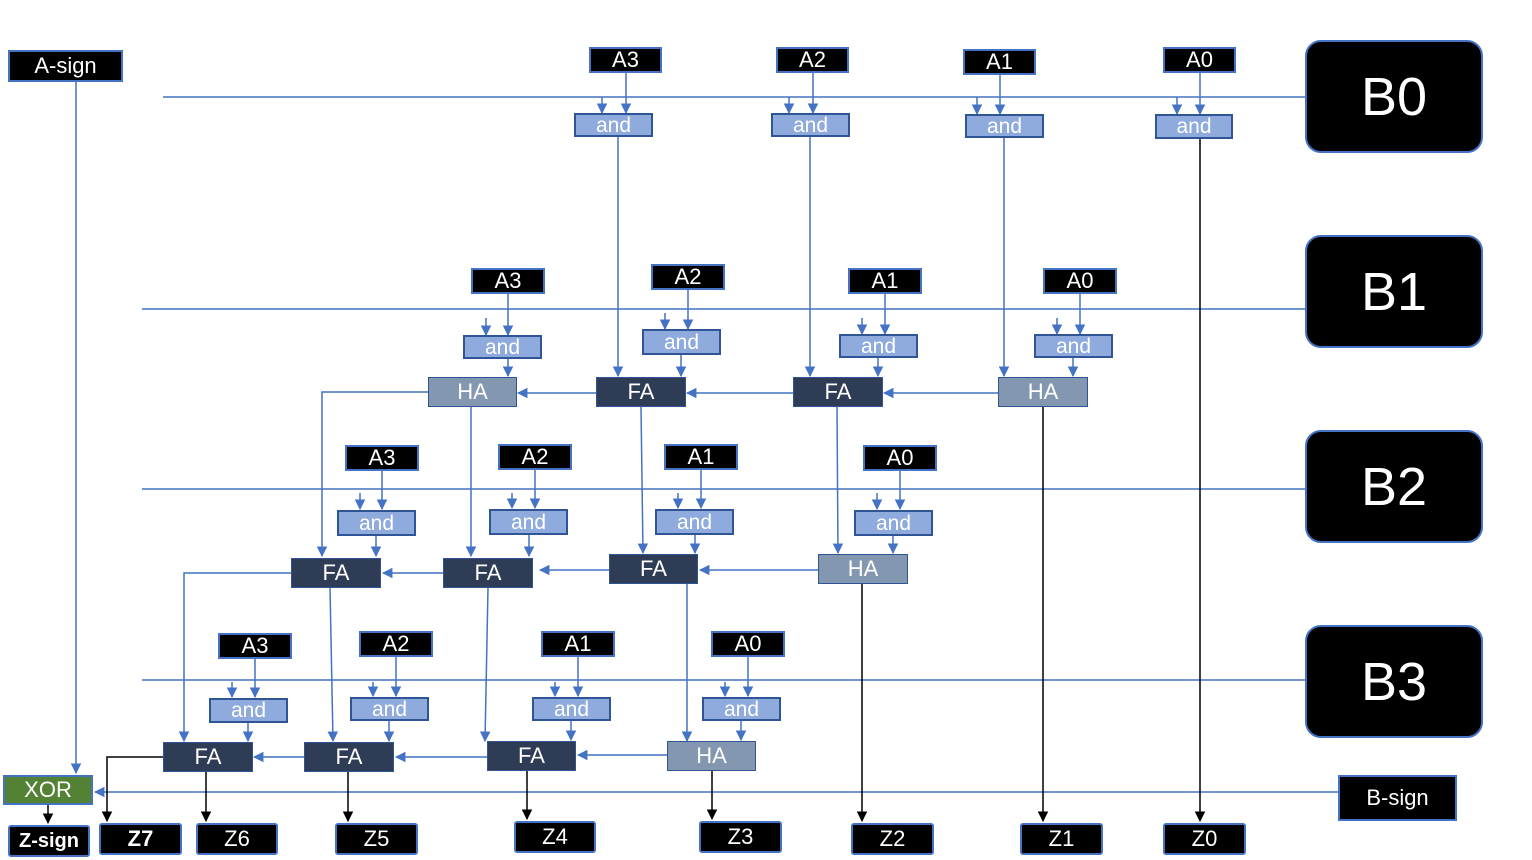  I want to click on xor-gate: XOR, so click(48, 790).